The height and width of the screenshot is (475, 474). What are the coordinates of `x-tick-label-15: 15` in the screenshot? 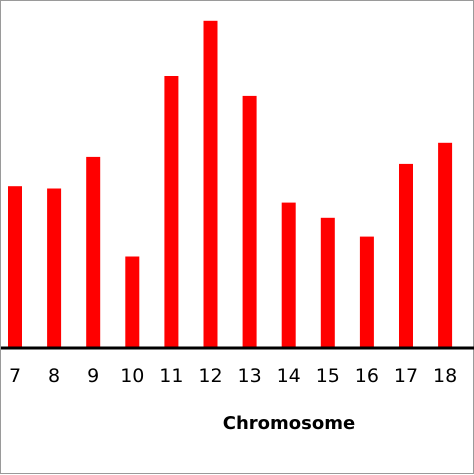 It's located at (328, 376).